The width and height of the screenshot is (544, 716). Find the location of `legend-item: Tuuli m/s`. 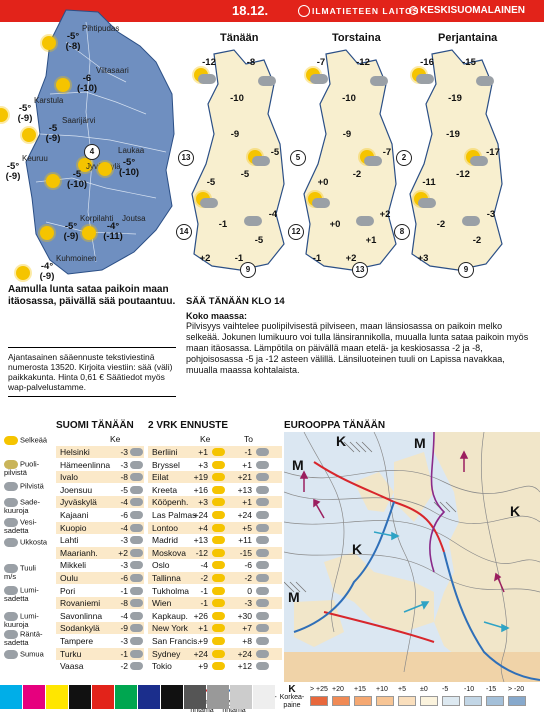

legend-item: Tuuli m/s is located at coordinates (26, 572).